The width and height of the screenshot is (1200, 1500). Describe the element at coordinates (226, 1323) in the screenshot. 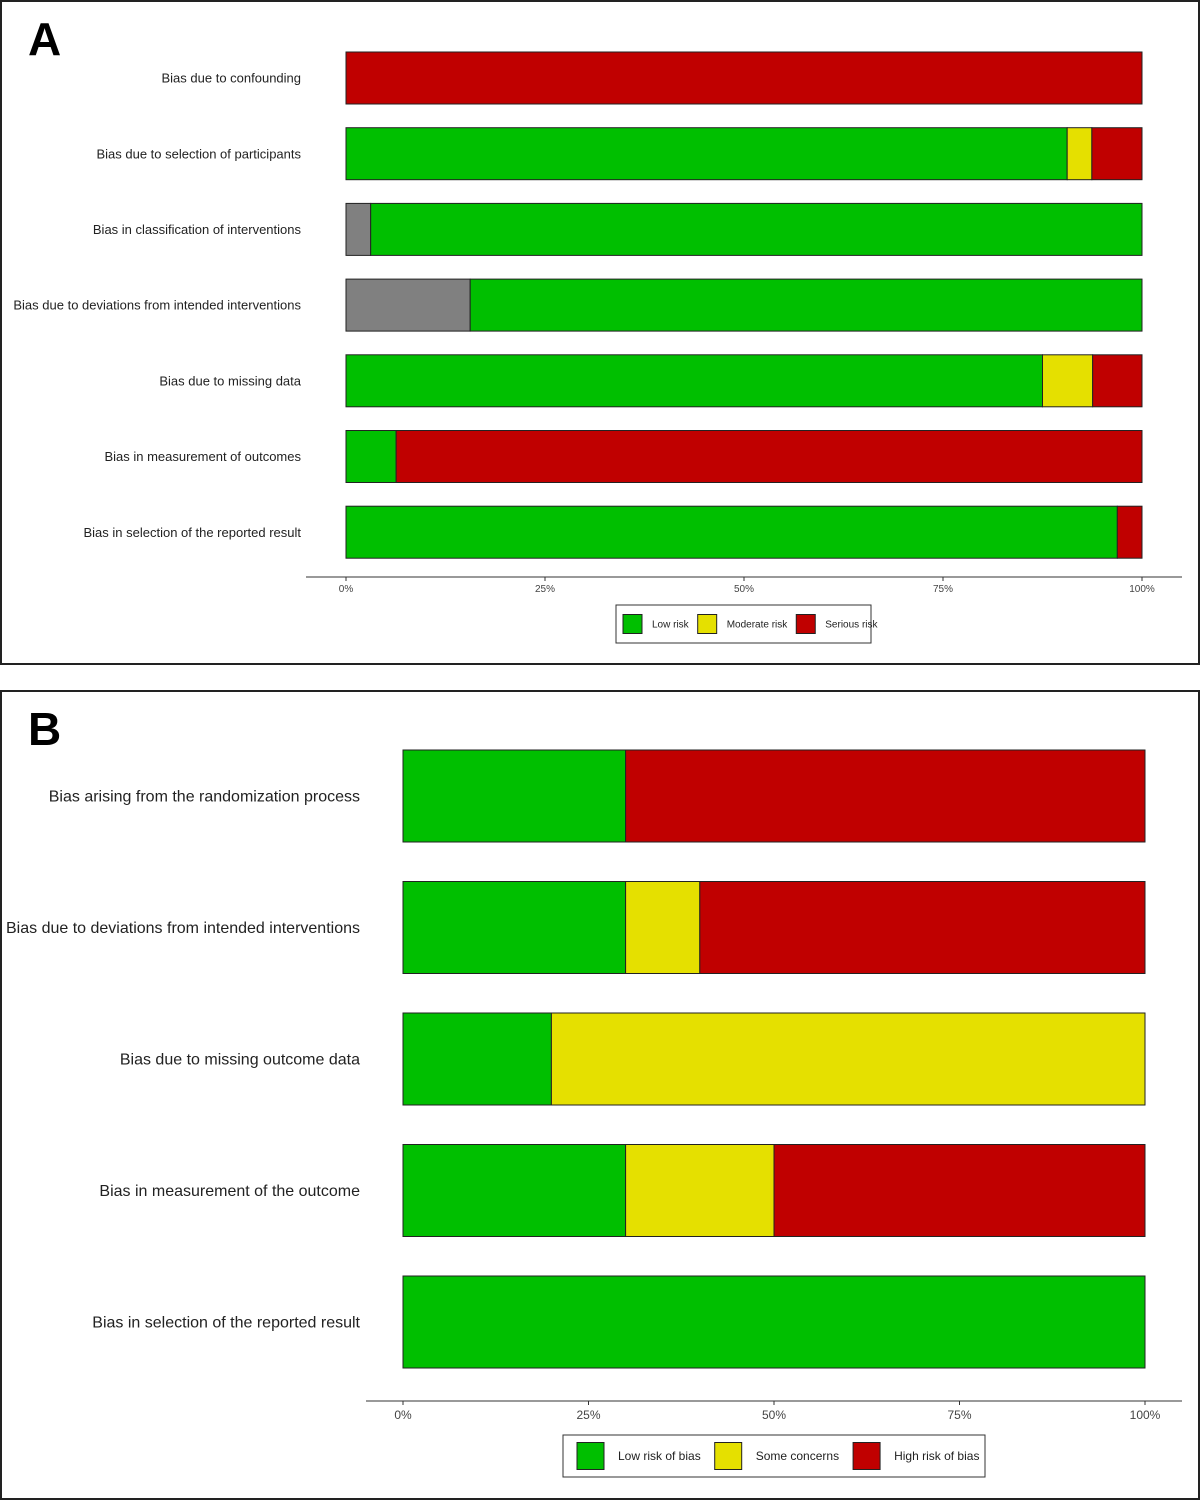

I see `b-category-label: Bias in selection of the reported result` at that location.